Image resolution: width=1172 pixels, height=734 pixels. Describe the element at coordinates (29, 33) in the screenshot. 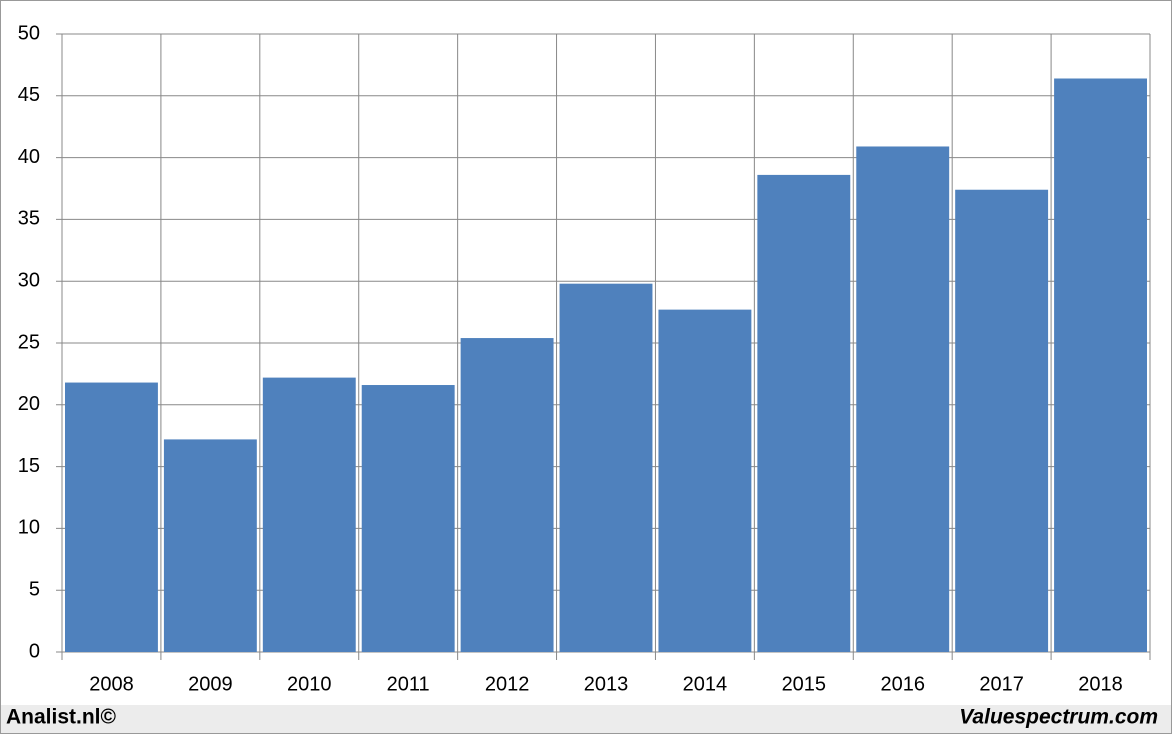

I see `y-tick-label: 50` at that location.